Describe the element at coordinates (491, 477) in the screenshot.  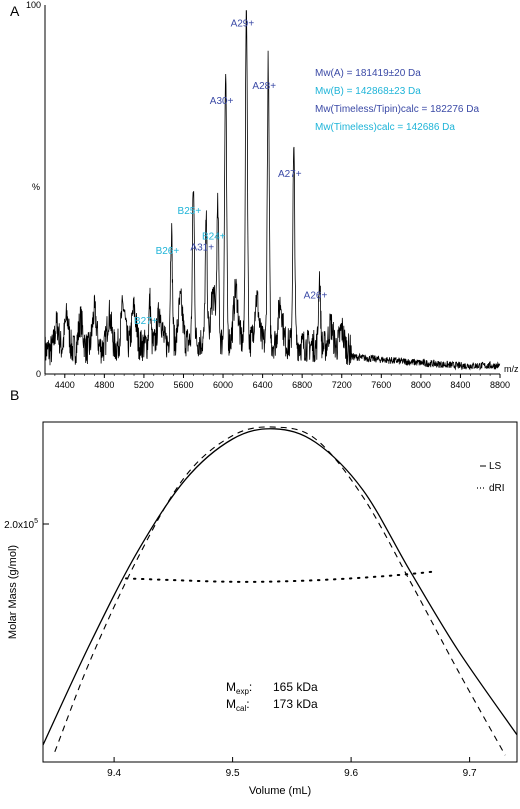
I see `panel-b-legend: LS dRI` at that location.